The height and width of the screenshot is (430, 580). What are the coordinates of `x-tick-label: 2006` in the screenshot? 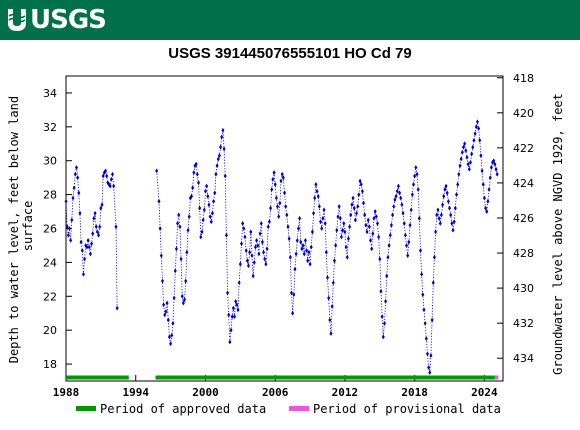 It's located at (275, 392).